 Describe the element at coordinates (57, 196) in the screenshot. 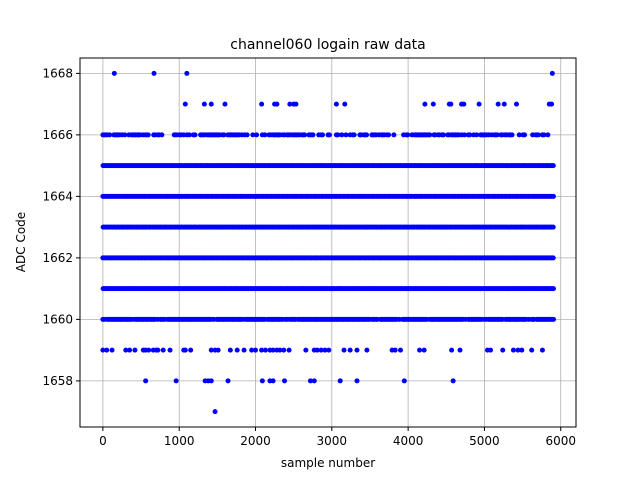

I see `y-tick-label: 1664` at that location.